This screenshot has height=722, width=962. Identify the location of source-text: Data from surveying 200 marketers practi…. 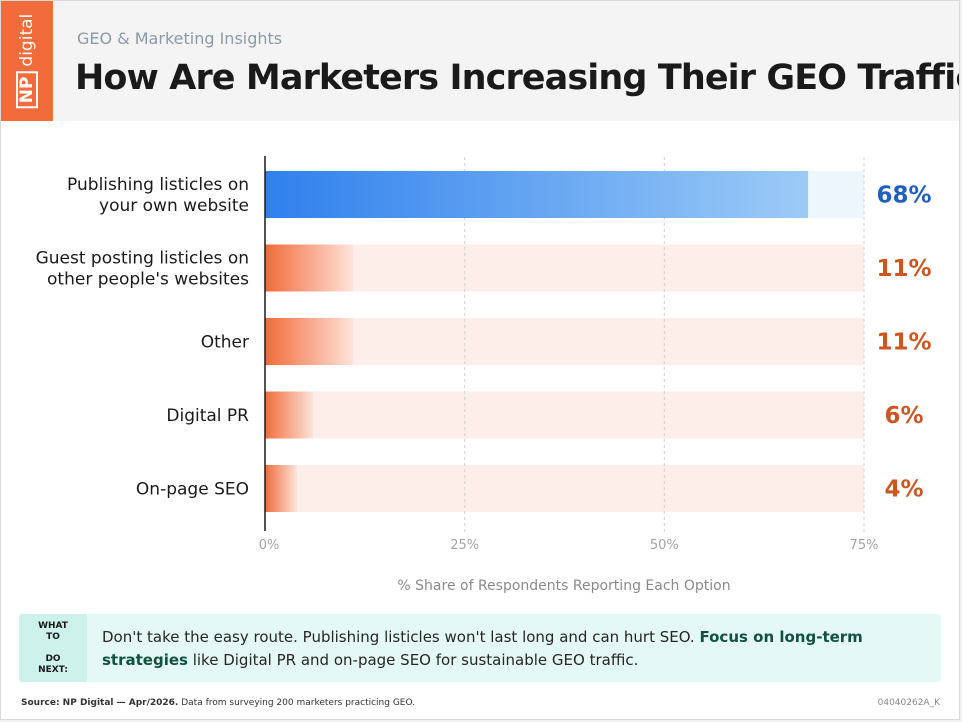
(297, 703).